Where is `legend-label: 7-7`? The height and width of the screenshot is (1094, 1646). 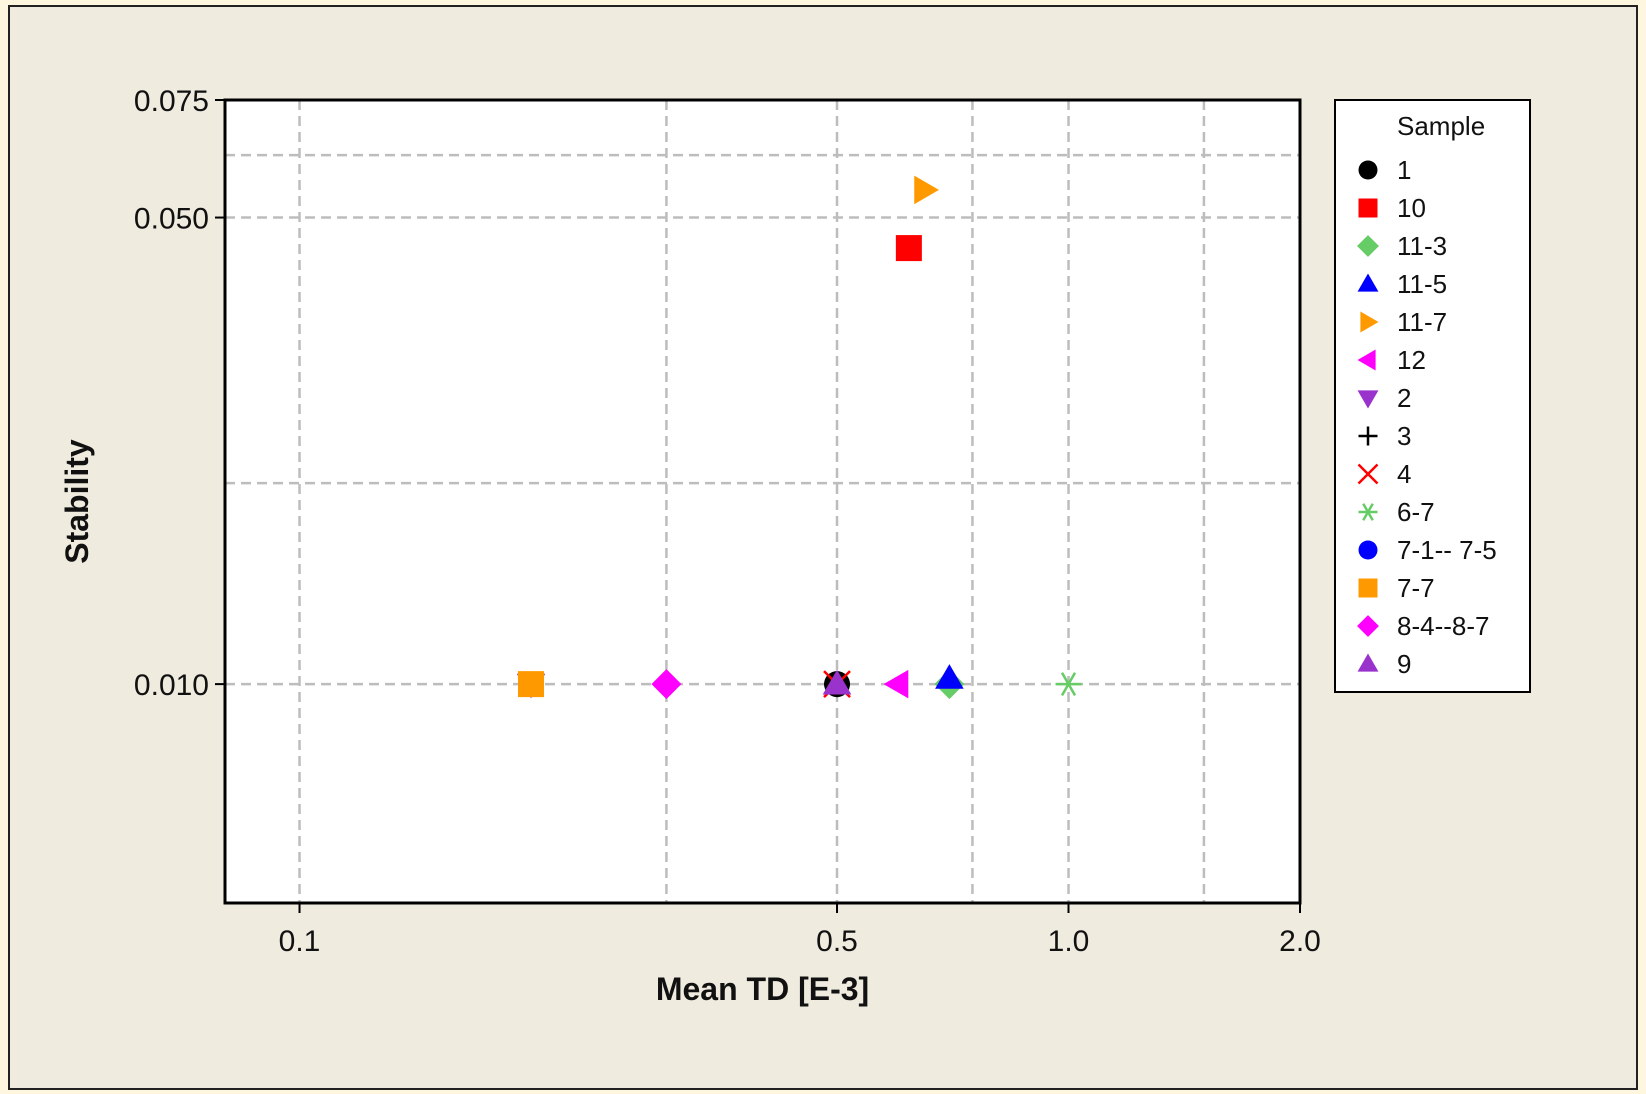 legend-label: 7-7 is located at coordinates (1416, 588).